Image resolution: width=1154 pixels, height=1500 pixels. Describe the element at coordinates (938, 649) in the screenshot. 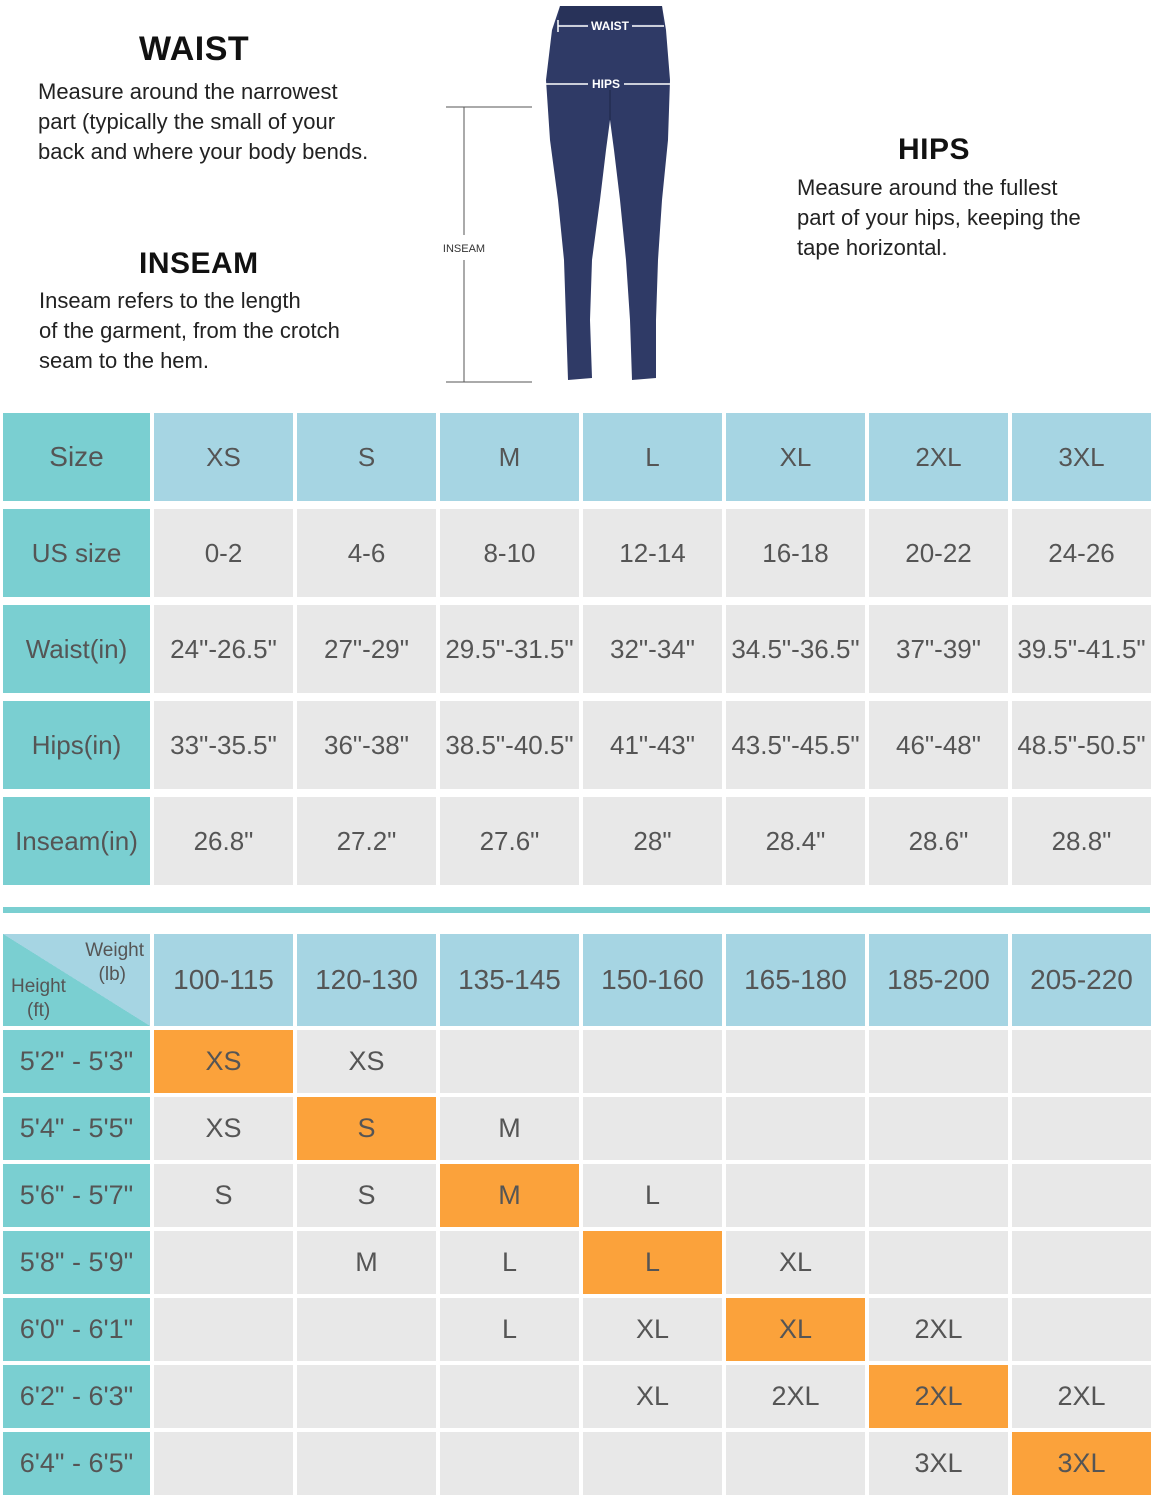

I see `measurement-cell: 37"-39"` at that location.